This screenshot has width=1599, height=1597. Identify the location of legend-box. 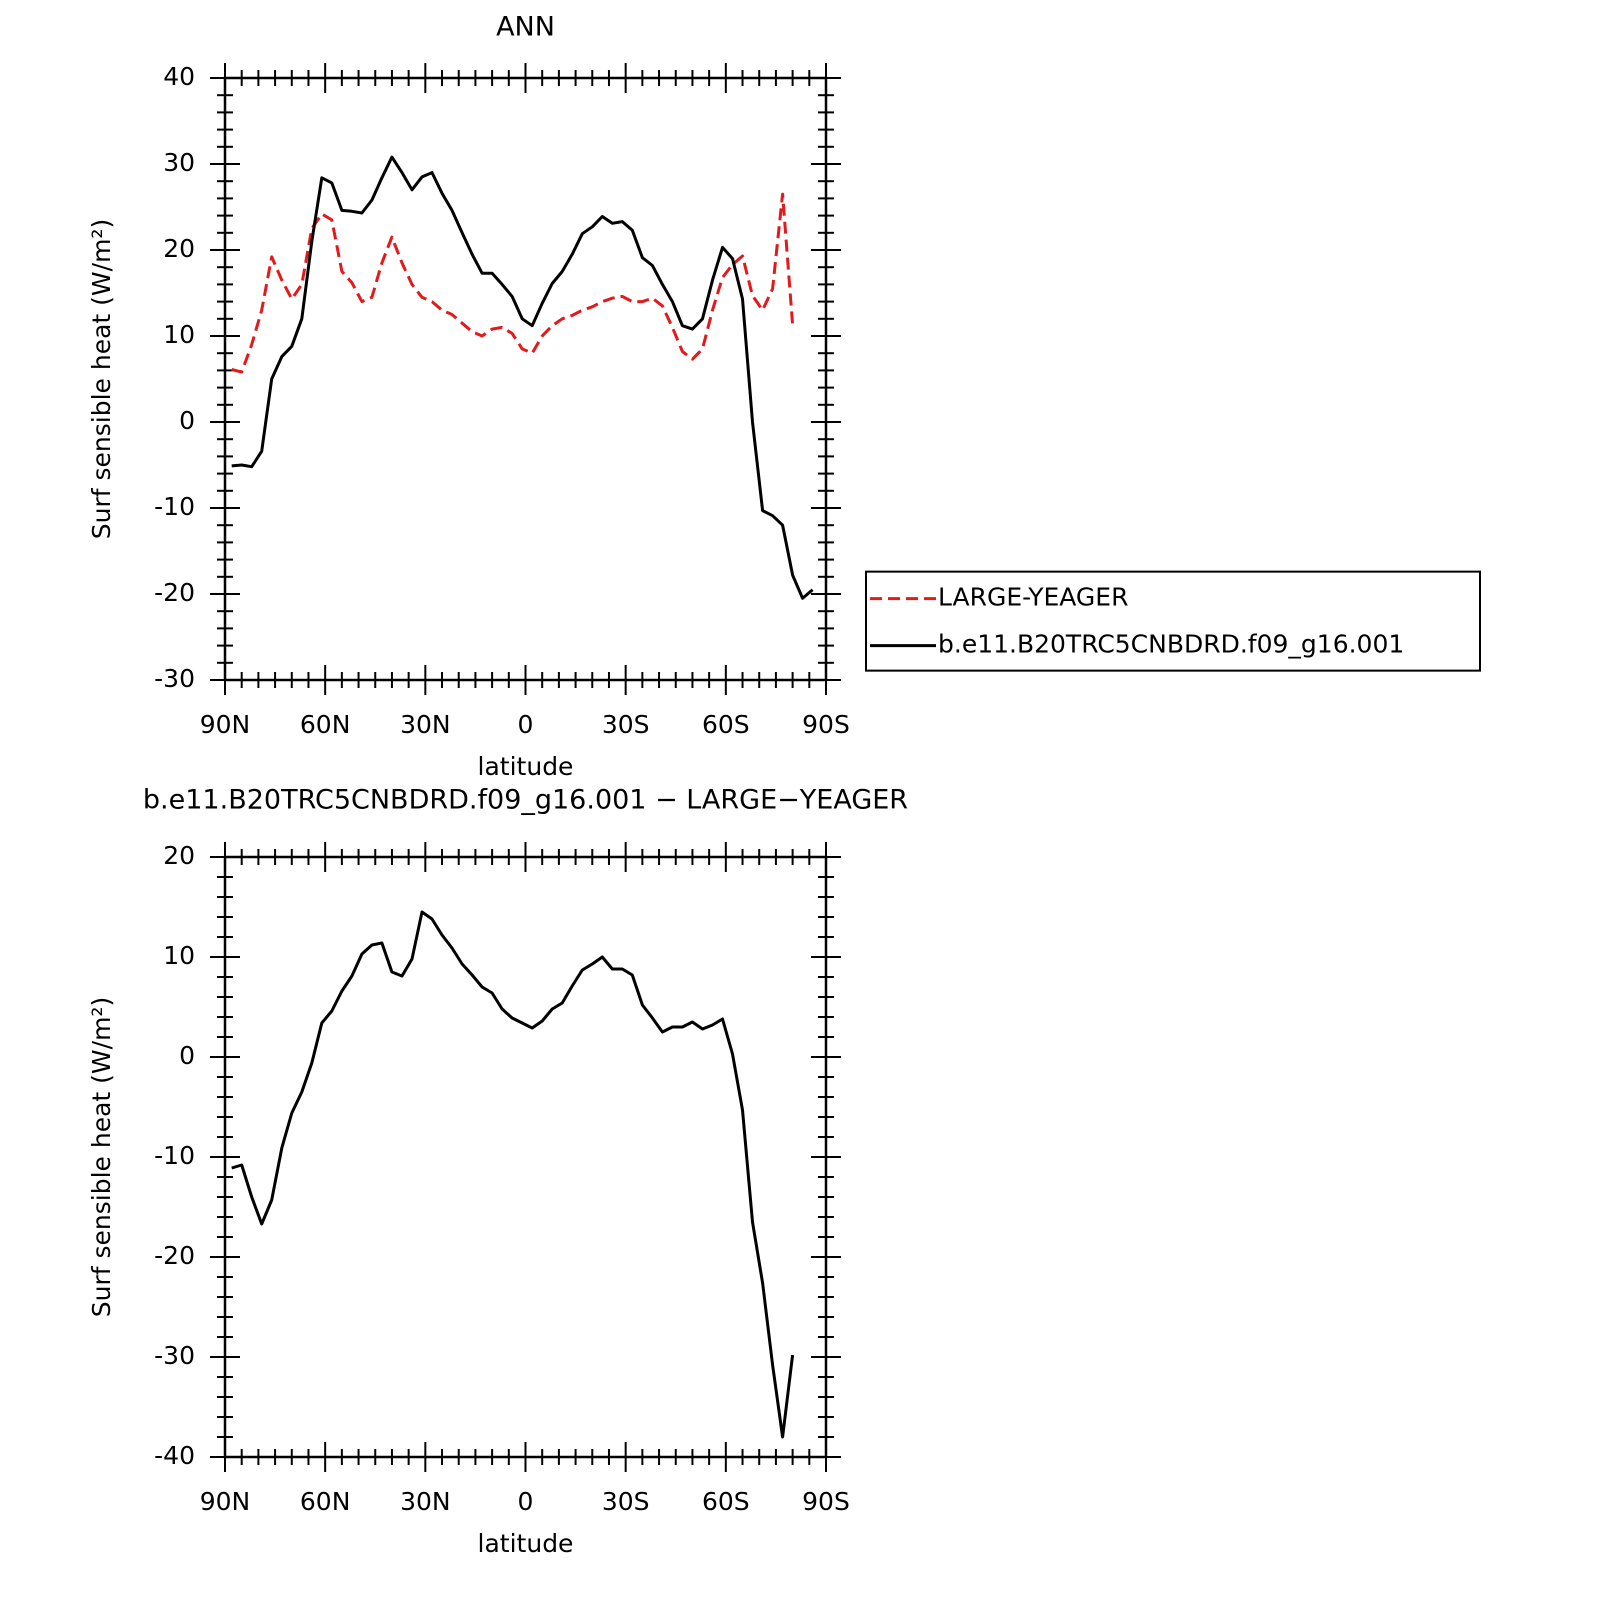
(1173, 621).